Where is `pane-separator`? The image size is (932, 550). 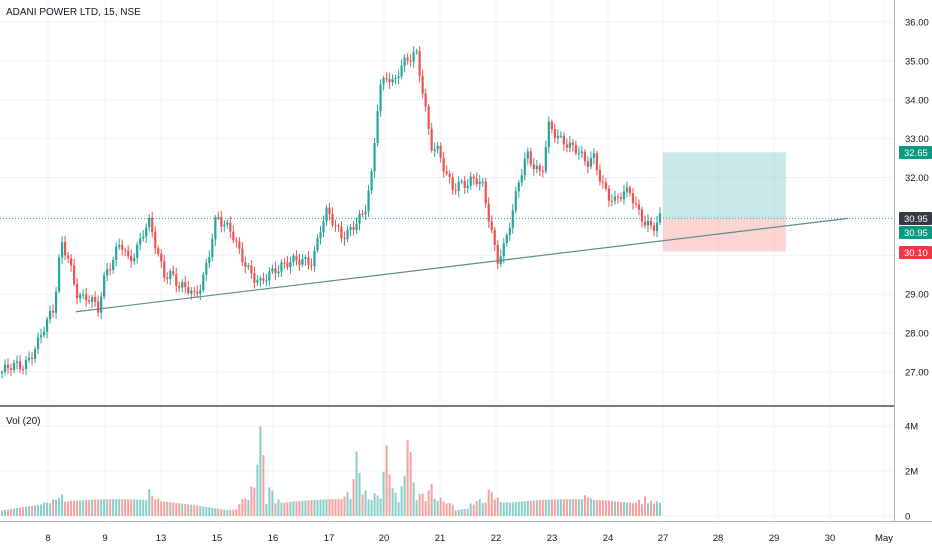
pane-separator is located at coordinates (447, 406).